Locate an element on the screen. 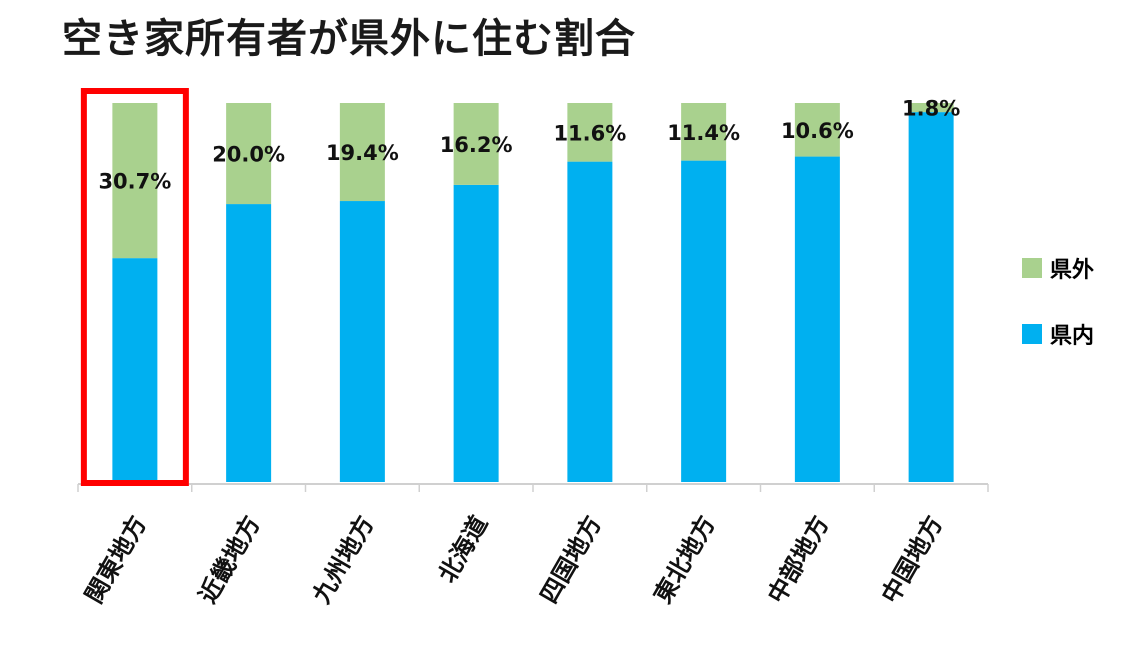  data-label: 30.7% is located at coordinates (134, 182).